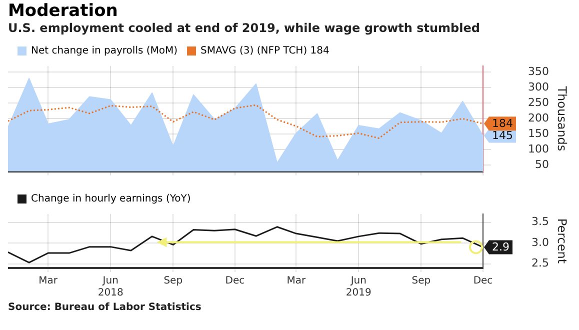 The width and height of the screenshot is (579, 330). I want to click on data-label: 2.9, so click(501, 247).